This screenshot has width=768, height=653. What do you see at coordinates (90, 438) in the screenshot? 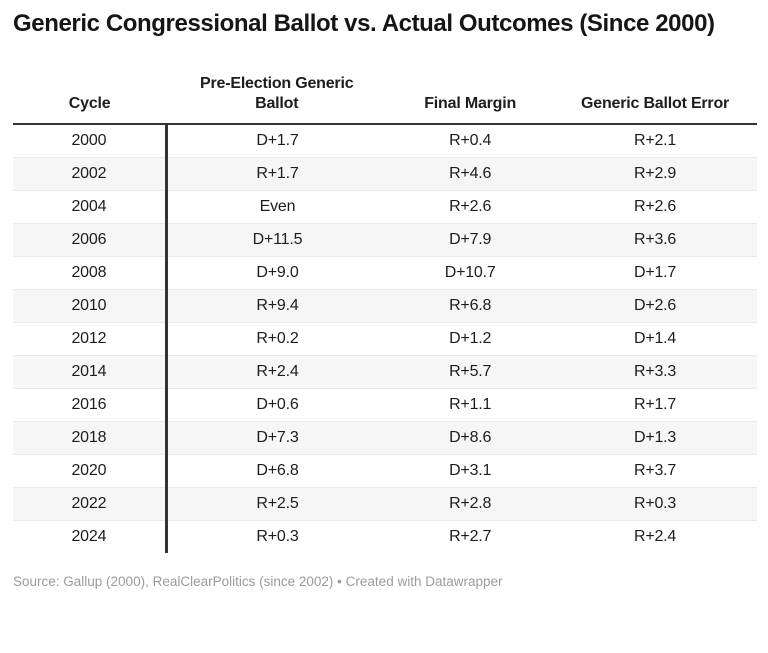
I see `cycle-cell: 2018` at bounding box center [90, 438].